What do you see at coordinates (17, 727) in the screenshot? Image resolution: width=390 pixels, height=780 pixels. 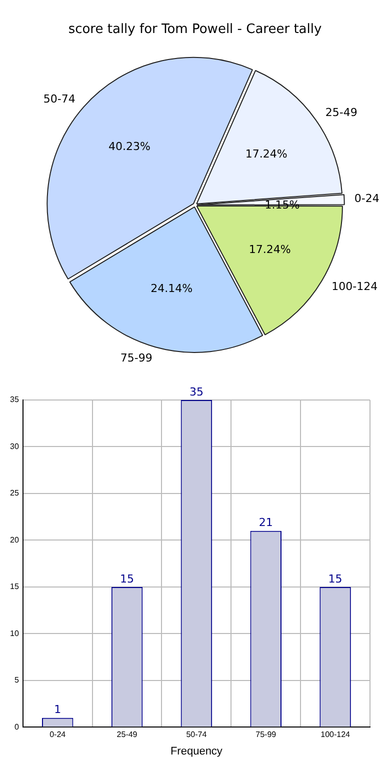 I see `y-tick-label: 0` at bounding box center [17, 727].